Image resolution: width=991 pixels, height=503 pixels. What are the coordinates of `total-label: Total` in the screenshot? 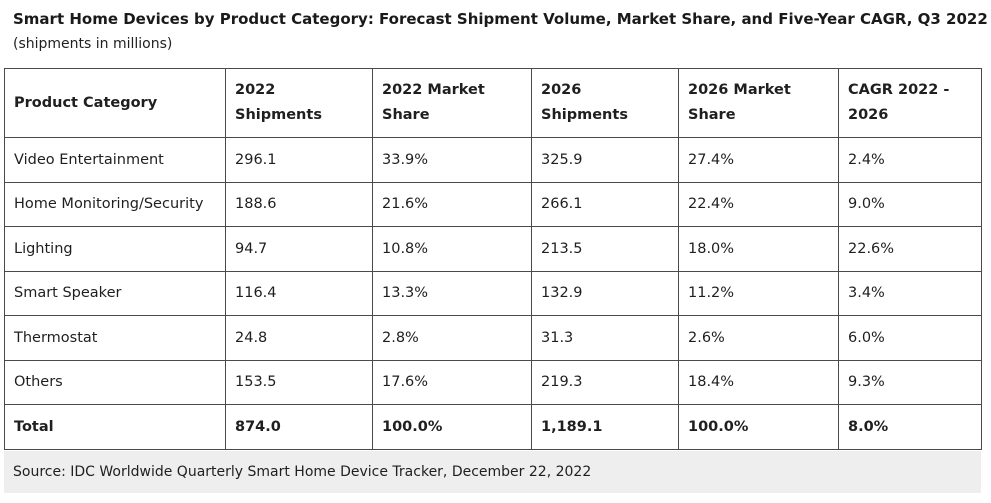 It's located at (115, 427).